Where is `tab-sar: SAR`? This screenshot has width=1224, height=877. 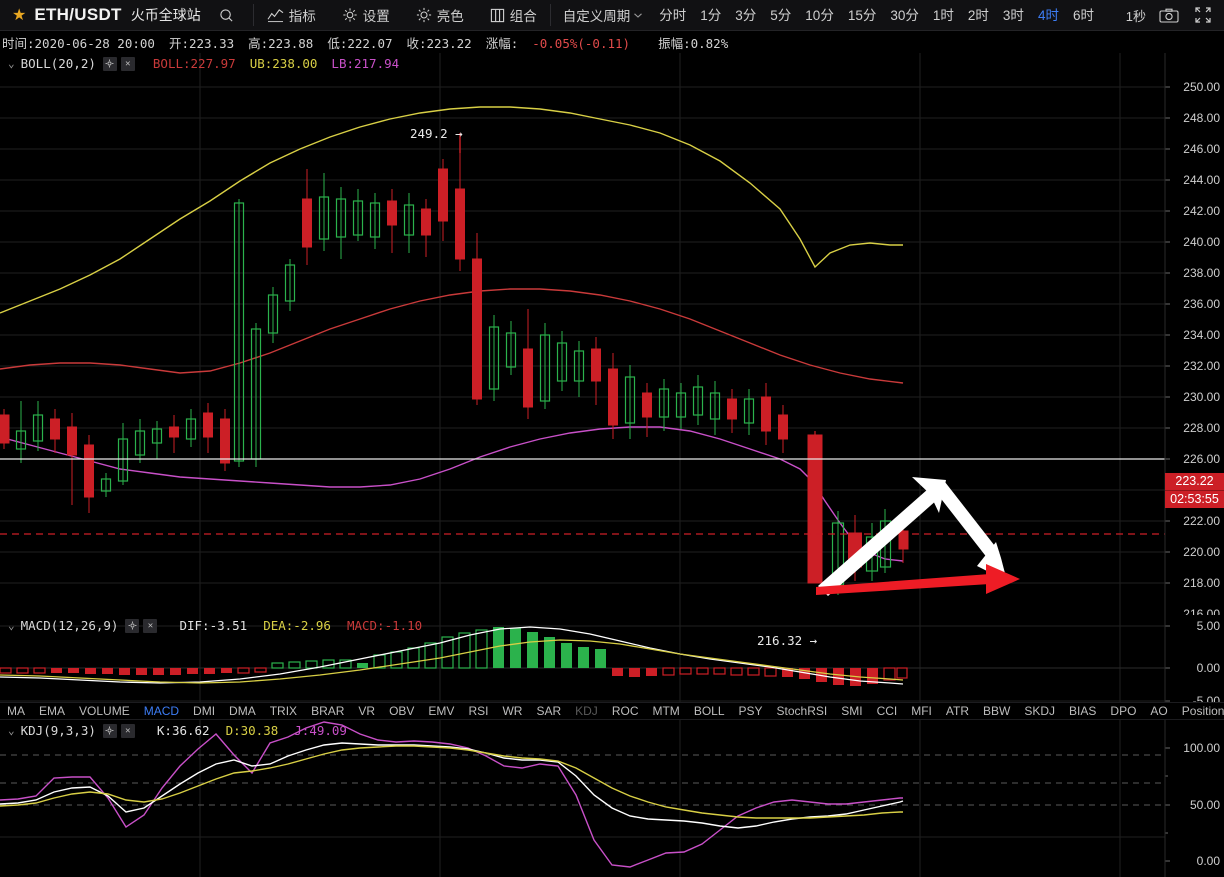 tab-sar: SAR is located at coordinates (549, 711).